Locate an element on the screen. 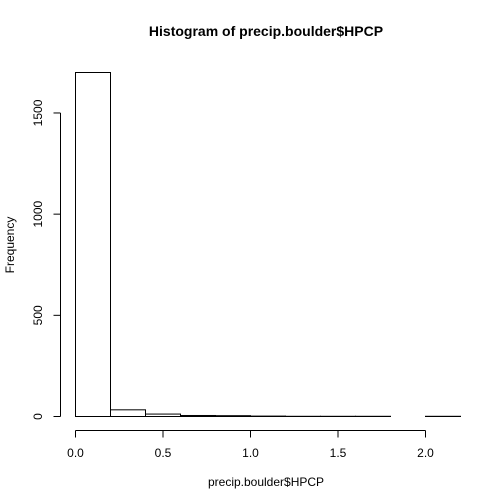  x-axis: 0.0 0.5 1.0 1.5 2.0 is located at coordinates (250, 445).